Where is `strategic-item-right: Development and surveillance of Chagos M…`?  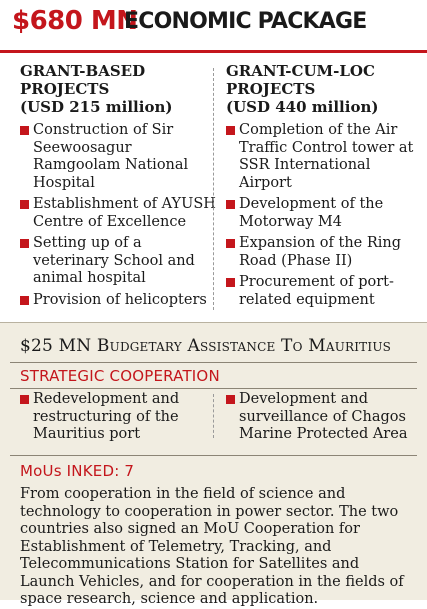
strategic-item-right: Development and surveillance of Chagos M… is located at coordinates (321, 419).